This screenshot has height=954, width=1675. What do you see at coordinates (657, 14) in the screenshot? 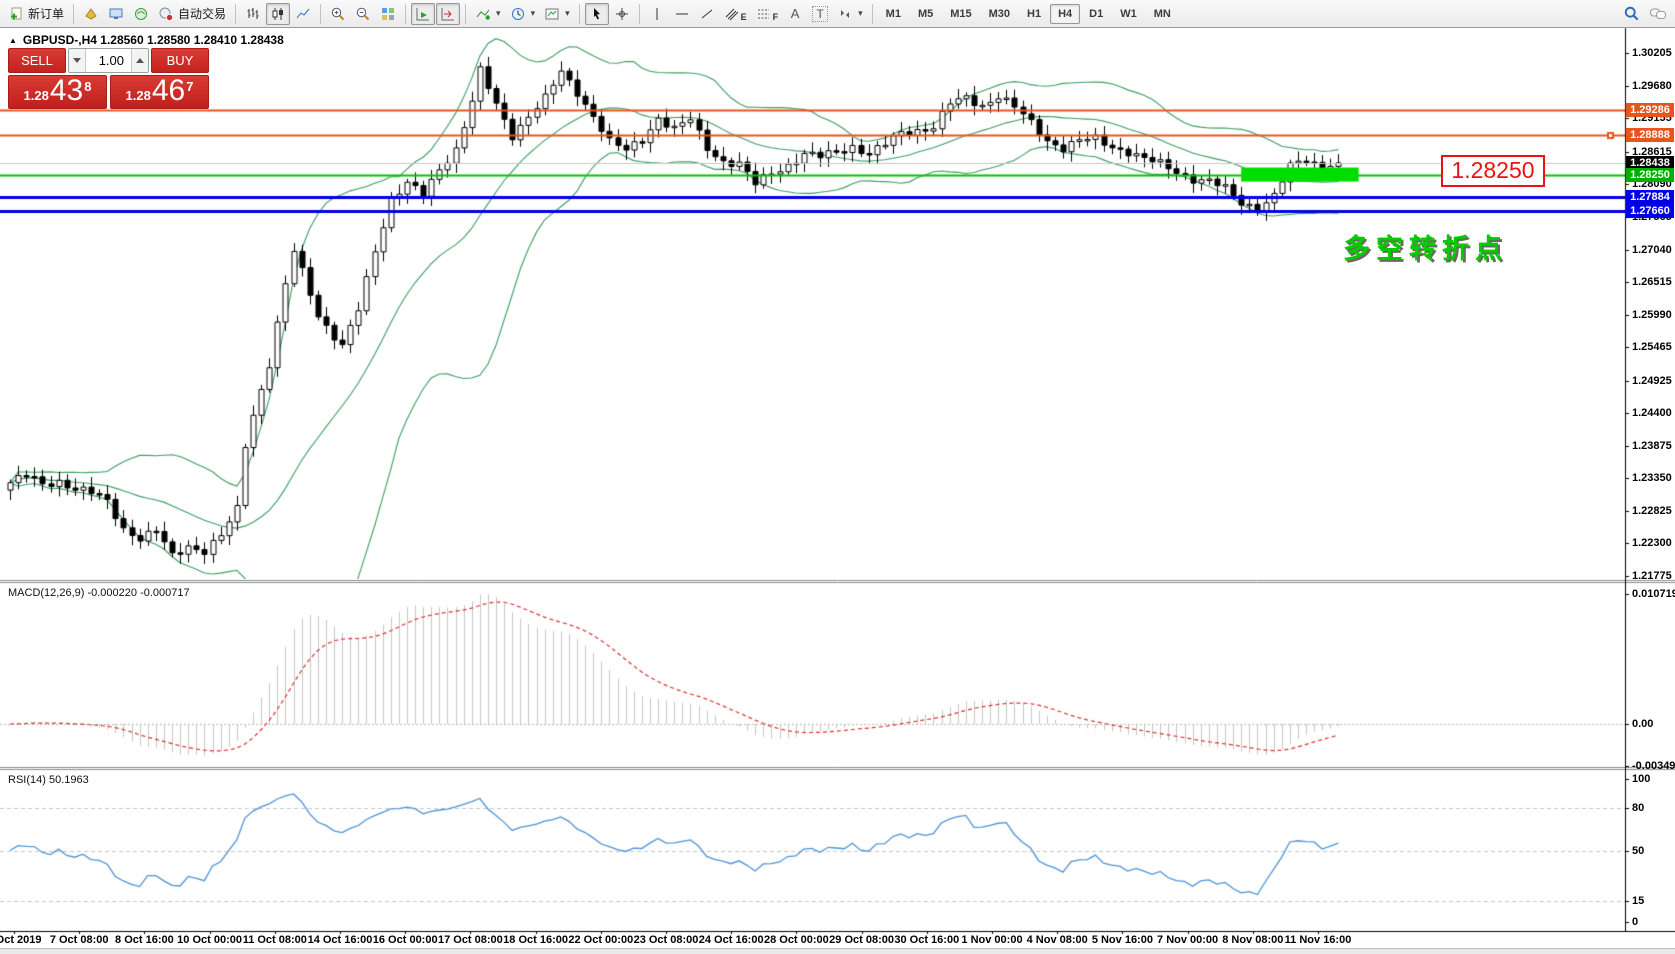
I see `vertical-line-tool-button` at bounding box center [657, 14].